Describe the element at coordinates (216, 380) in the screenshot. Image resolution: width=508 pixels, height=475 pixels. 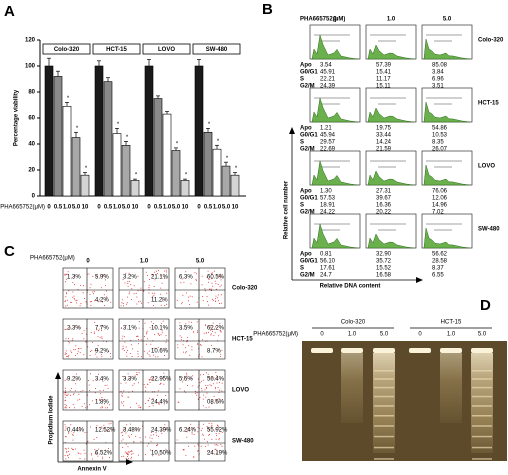
I see `quadrant-value: 56.4%` at that location.